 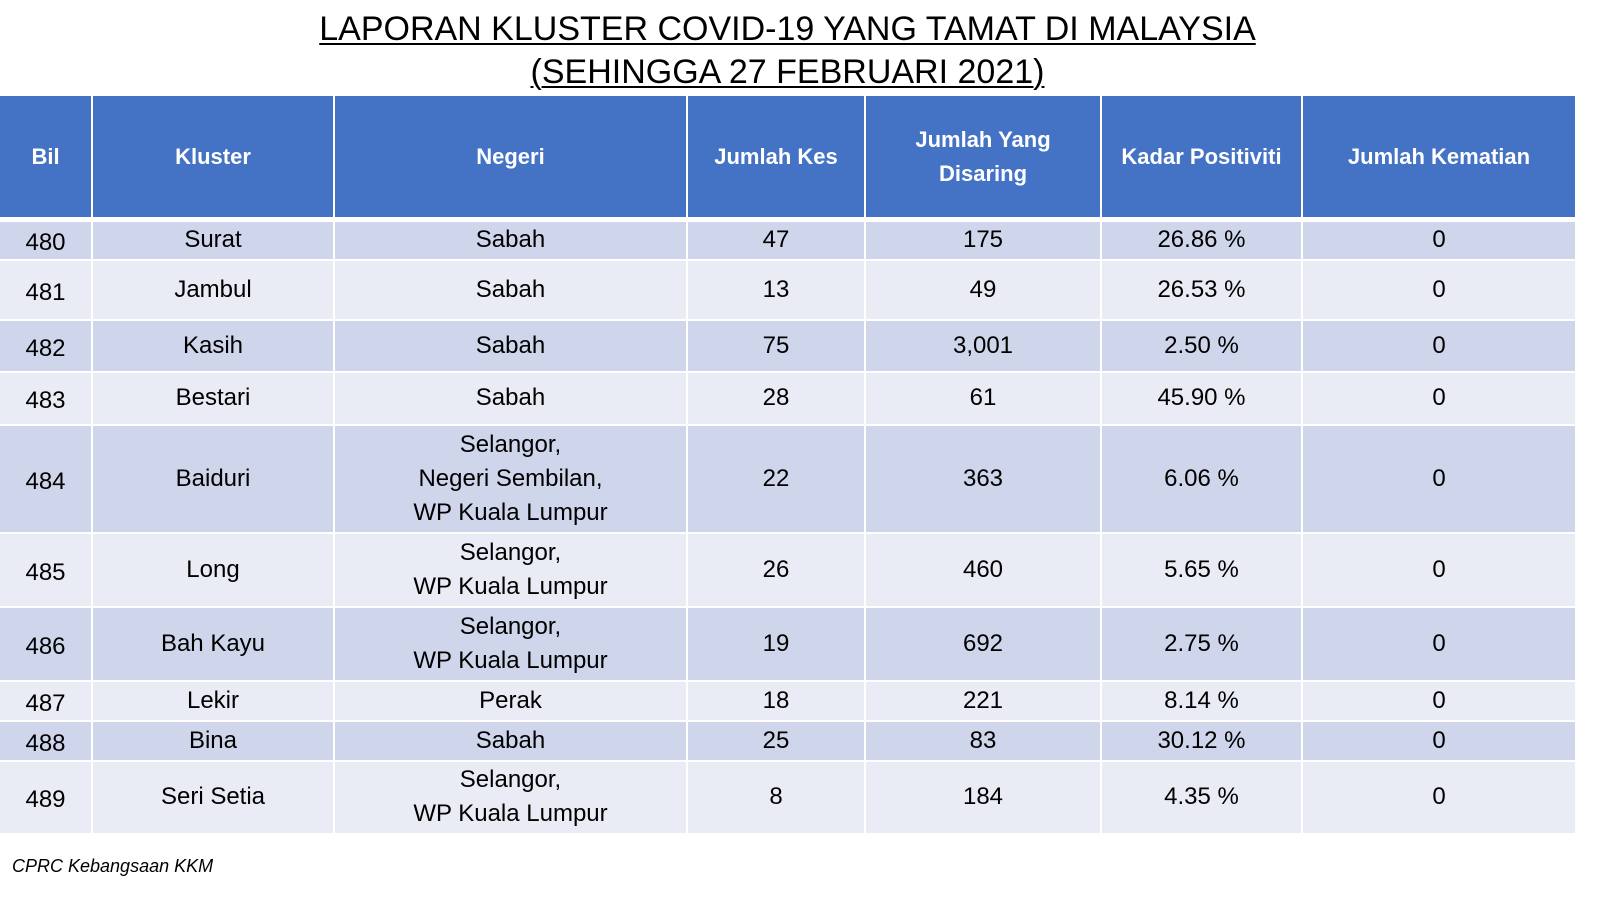 What do you see at coordinates (776, 797) in the screenshot?
I see `cell-jumlah-kes: 8` at bounding box center [776, 797].